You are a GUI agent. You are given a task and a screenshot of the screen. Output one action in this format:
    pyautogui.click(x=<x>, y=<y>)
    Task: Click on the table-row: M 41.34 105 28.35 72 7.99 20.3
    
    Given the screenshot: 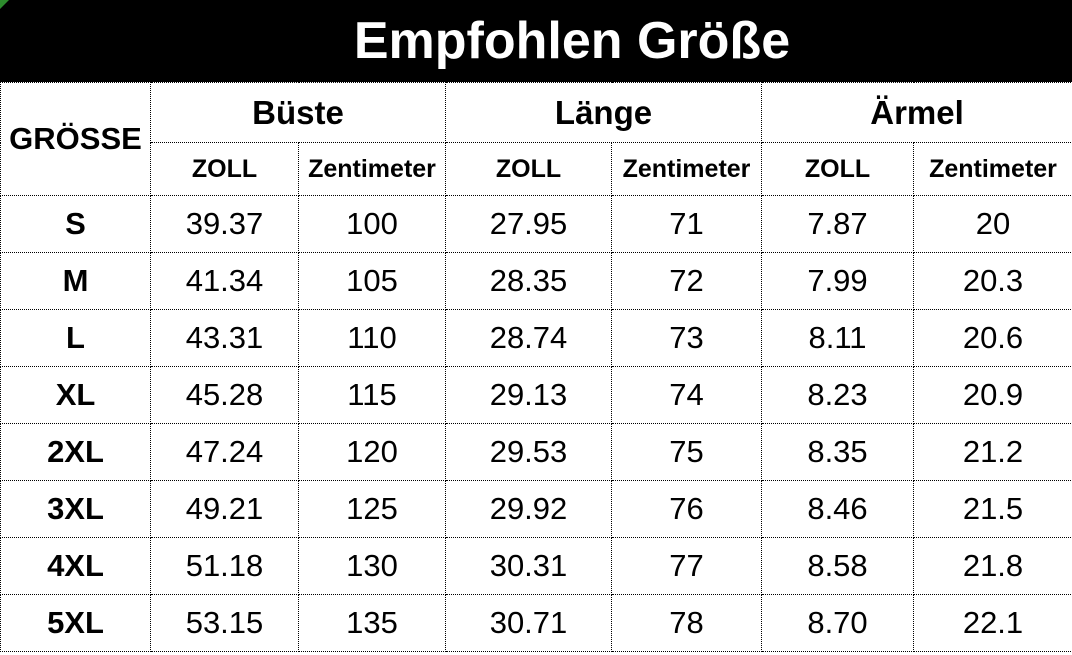 What is the action you would take?
    pyautogui.click(x=536, y=281)
    